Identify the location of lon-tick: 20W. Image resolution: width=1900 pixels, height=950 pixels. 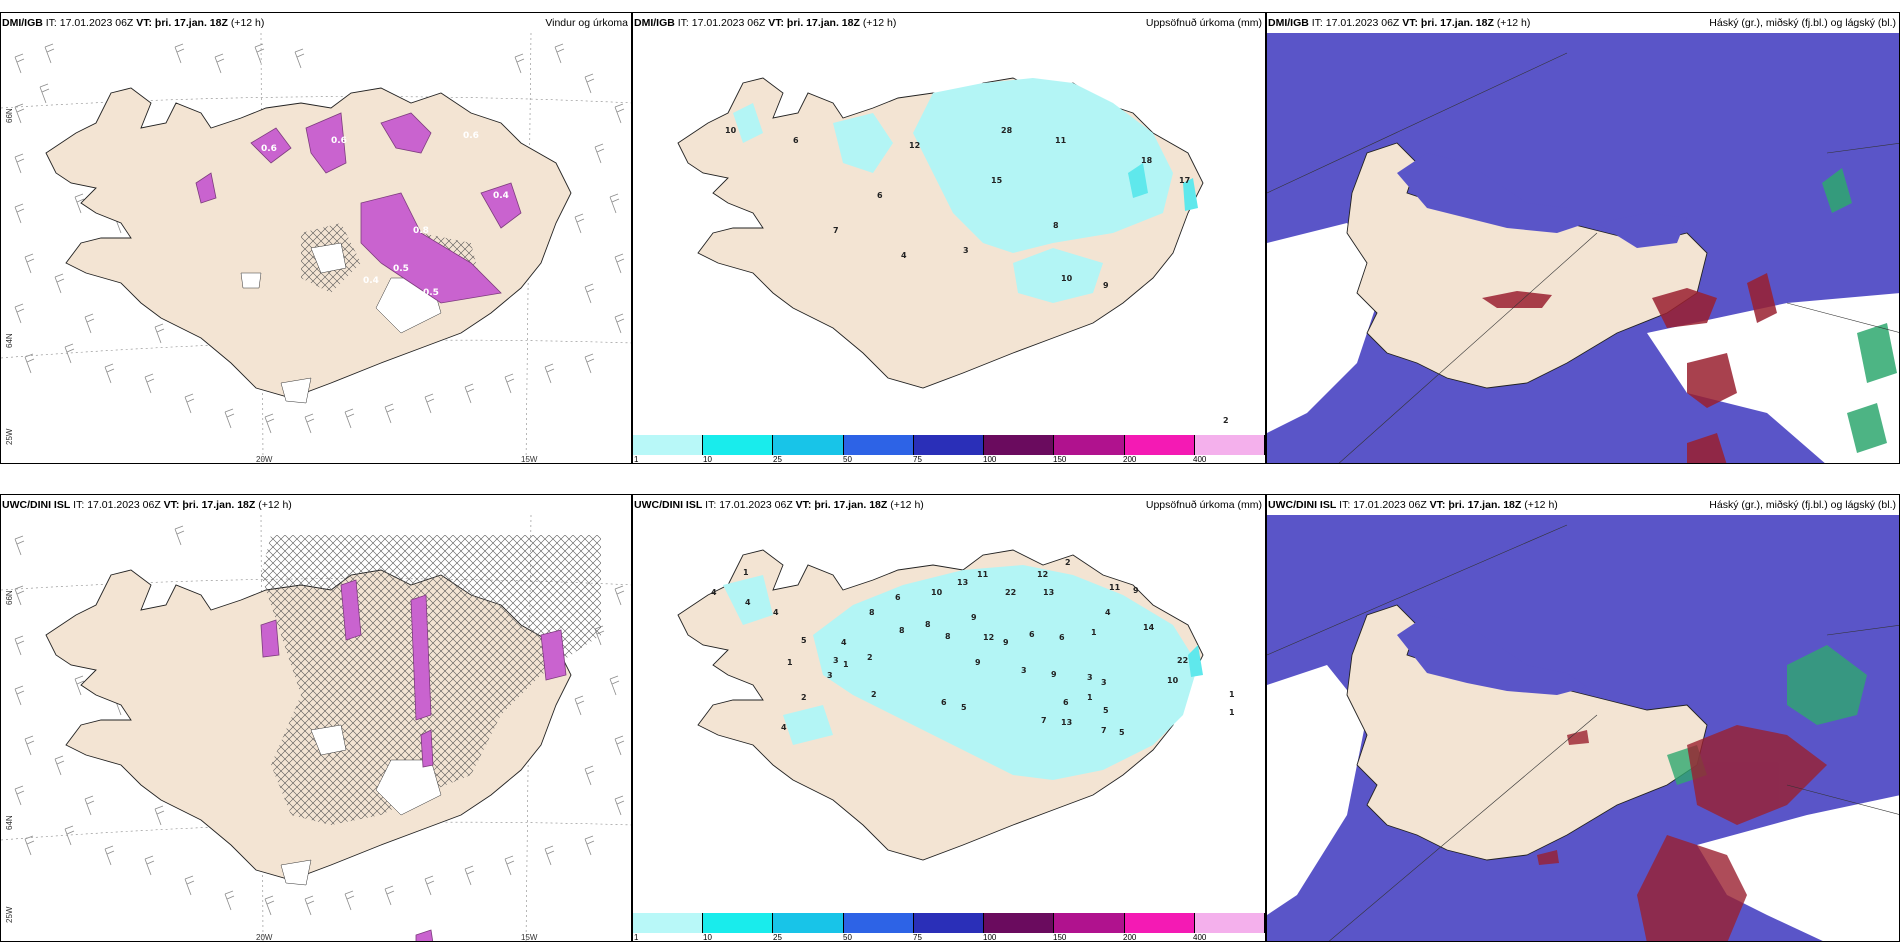
(264, 937).